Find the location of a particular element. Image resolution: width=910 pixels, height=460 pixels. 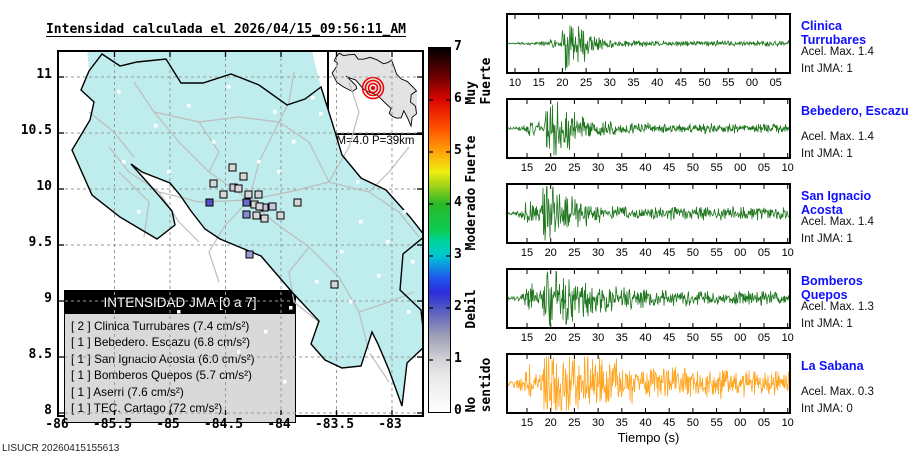

map-x-tick-label: -85 is located at coordinates (168, 424).